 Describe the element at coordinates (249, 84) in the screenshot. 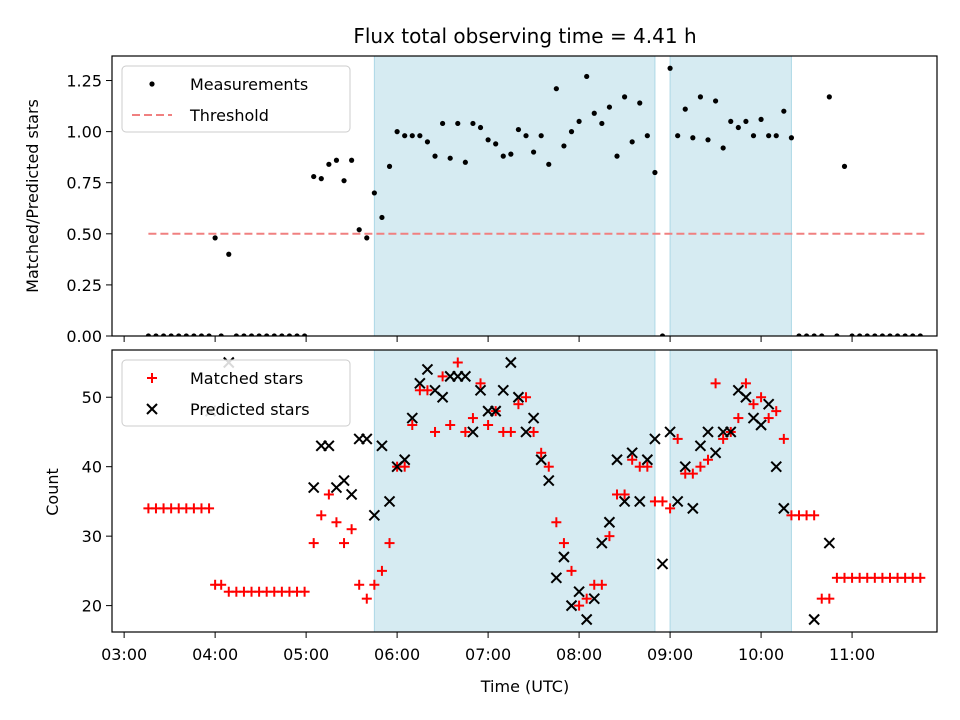

I see `legend-label: Measurements` at that location.